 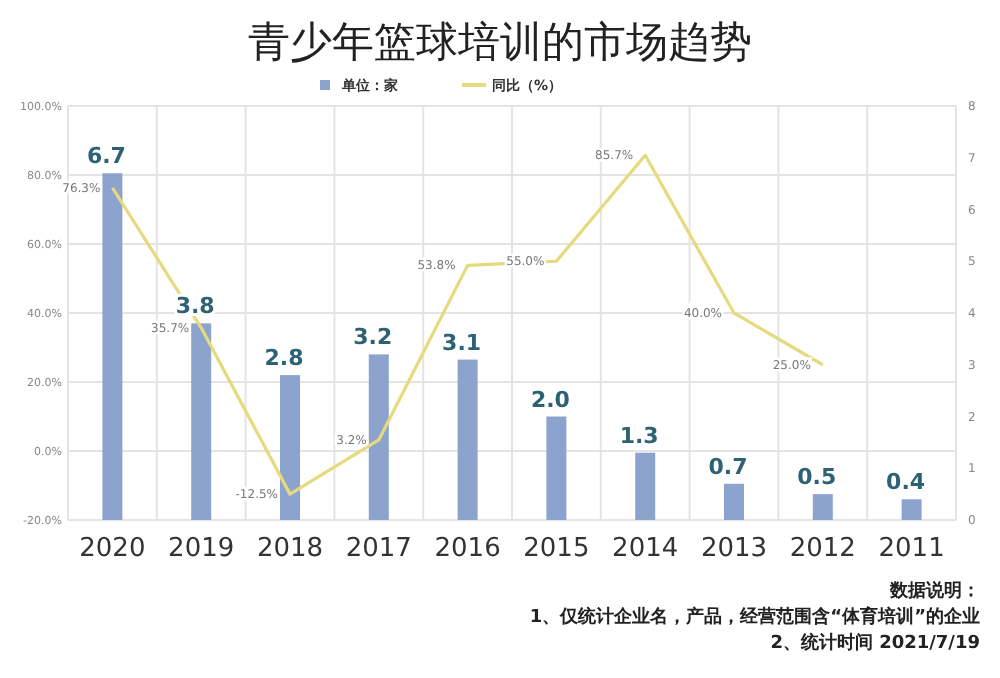 What do you see at coordinates (500, 42) in the screenshot?
I see `chart-title: 青少年篮球培训的市场趋势` at bounding box center [500, 42].